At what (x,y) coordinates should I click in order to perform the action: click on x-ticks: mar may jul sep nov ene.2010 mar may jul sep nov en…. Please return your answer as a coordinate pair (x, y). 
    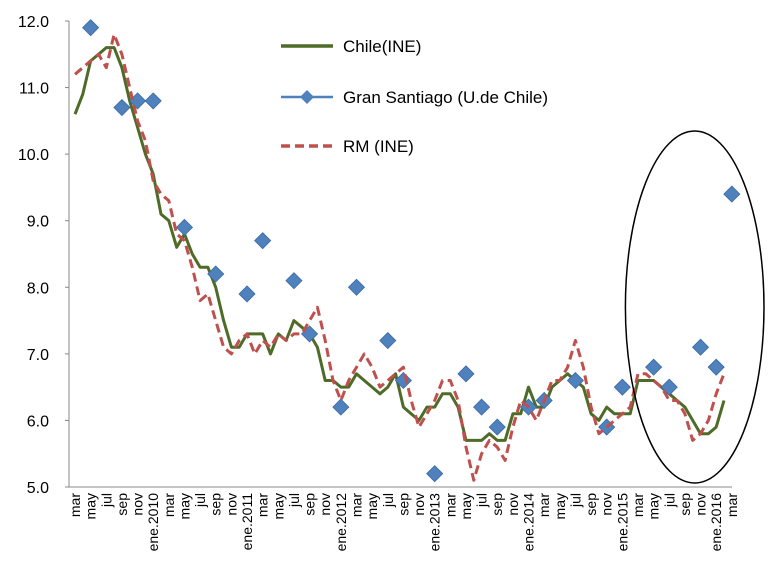
    Looking at the image, I should click on (403, 522).